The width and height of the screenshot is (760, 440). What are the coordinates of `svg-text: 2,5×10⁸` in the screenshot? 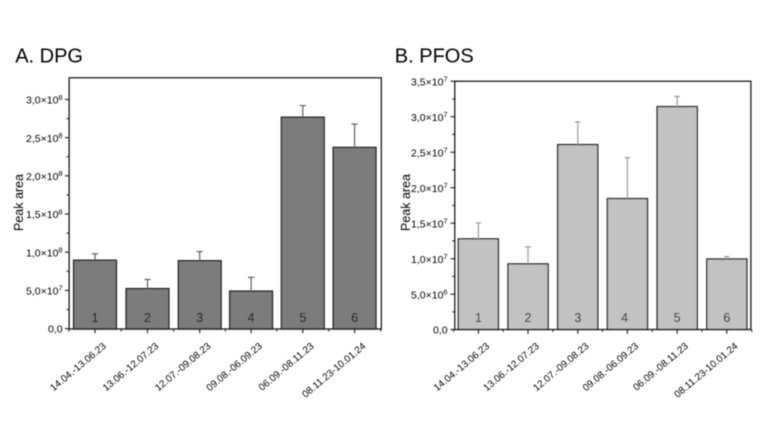 It's located at (44, 138).